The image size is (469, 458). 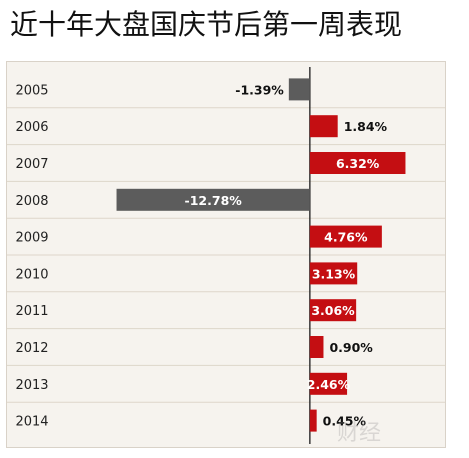 What do you see at coordinates (31, 274) in the screenshot?
I see `category-label: 2010` at bounding box center [31, 274].